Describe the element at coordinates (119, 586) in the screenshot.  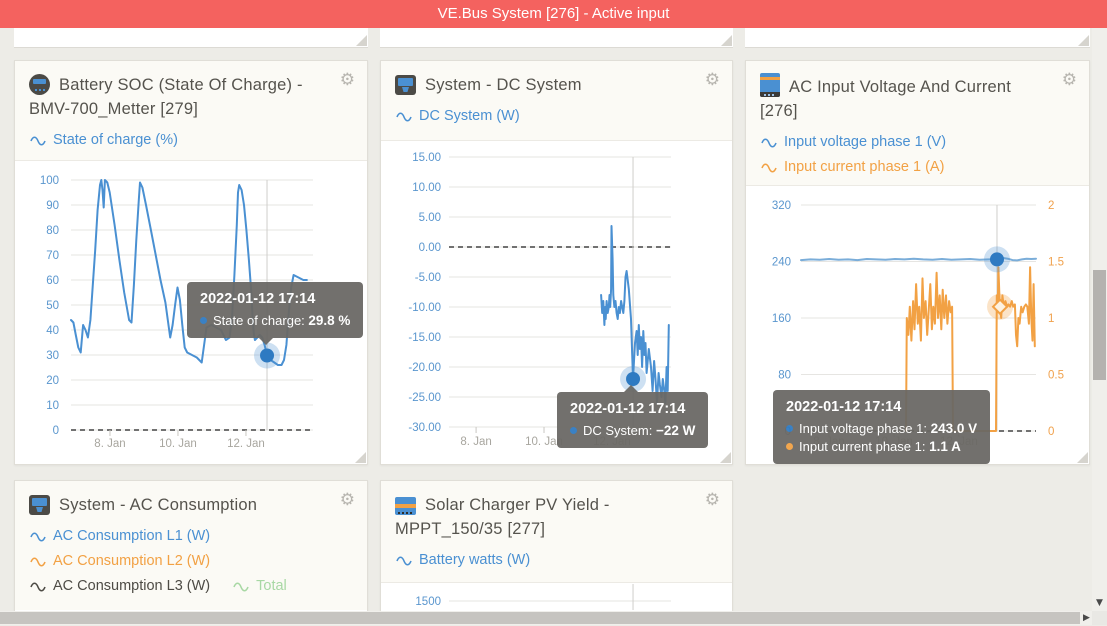
I see `legend-ac-consumption-l3: AC Consumption L3 (W)` at that location.